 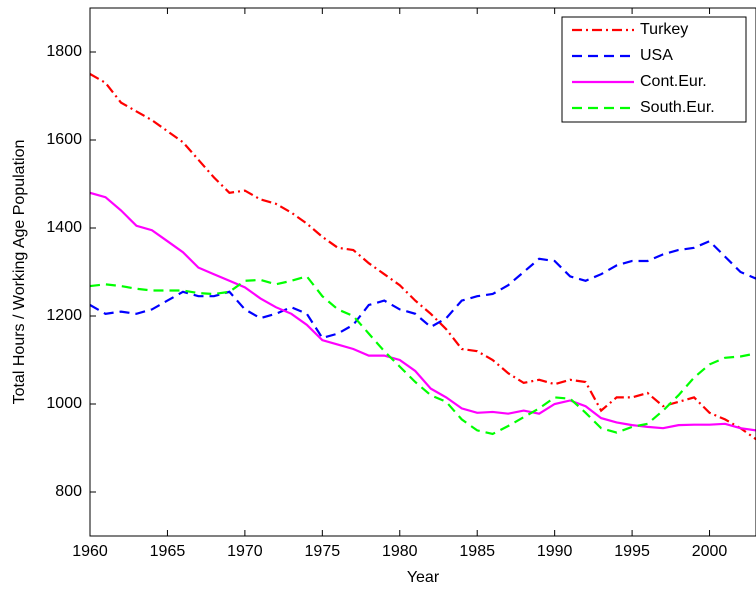 I want to click on y-tick-label: 1600, so click(x=64, y=139).